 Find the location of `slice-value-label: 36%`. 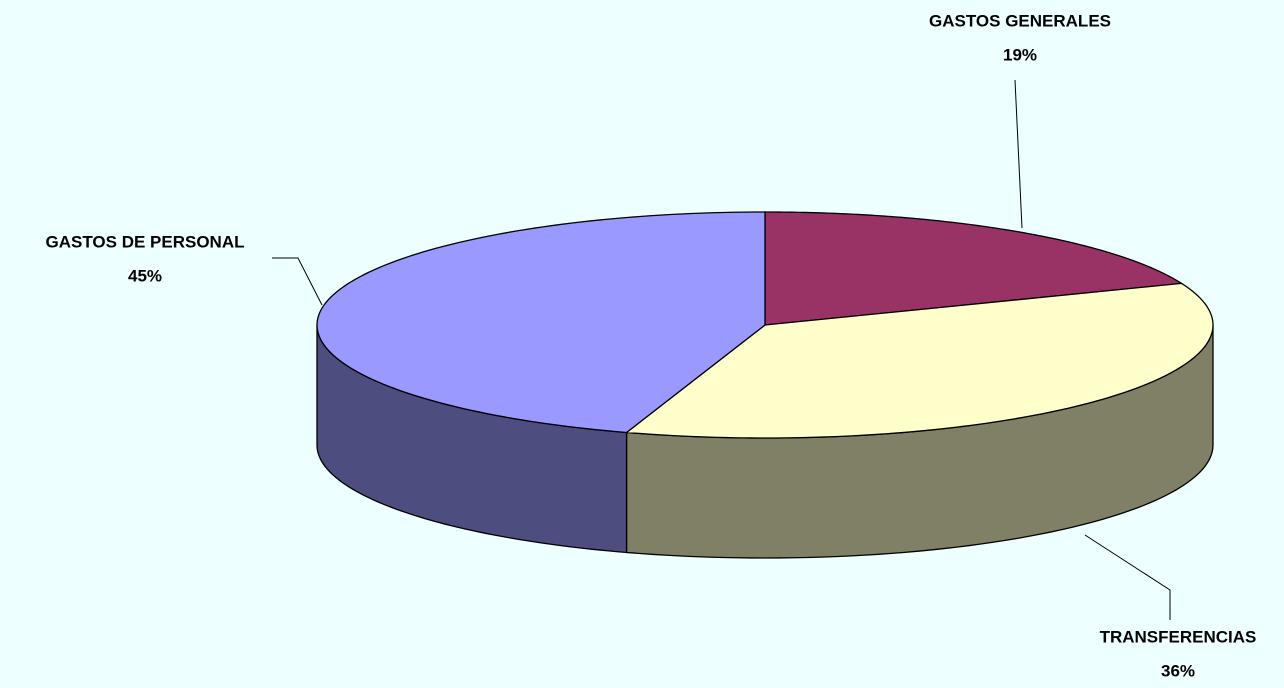

slice-value-label: 36% is located at coordinates (1178, 670).